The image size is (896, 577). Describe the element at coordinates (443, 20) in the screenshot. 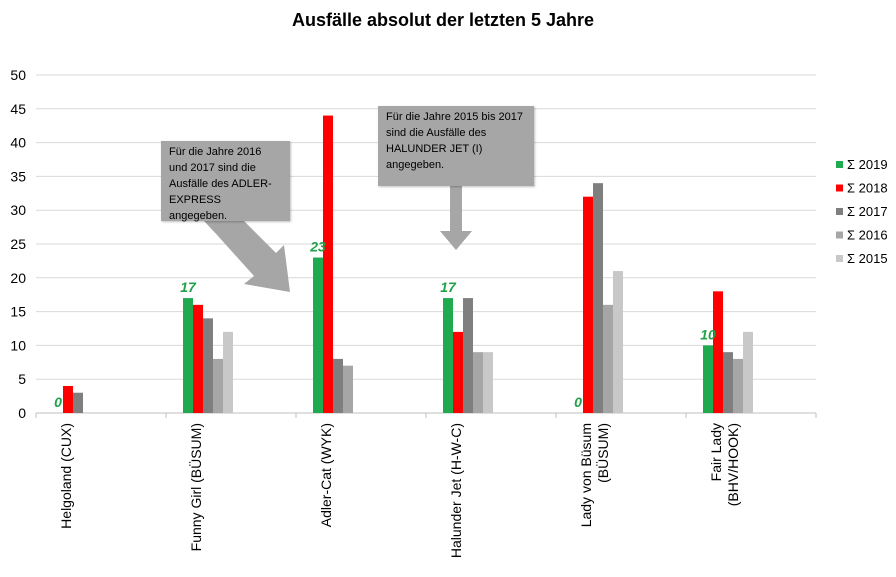

I see `chart-title: Ausfälle absolut der letzten 5 Jahre` at that location.